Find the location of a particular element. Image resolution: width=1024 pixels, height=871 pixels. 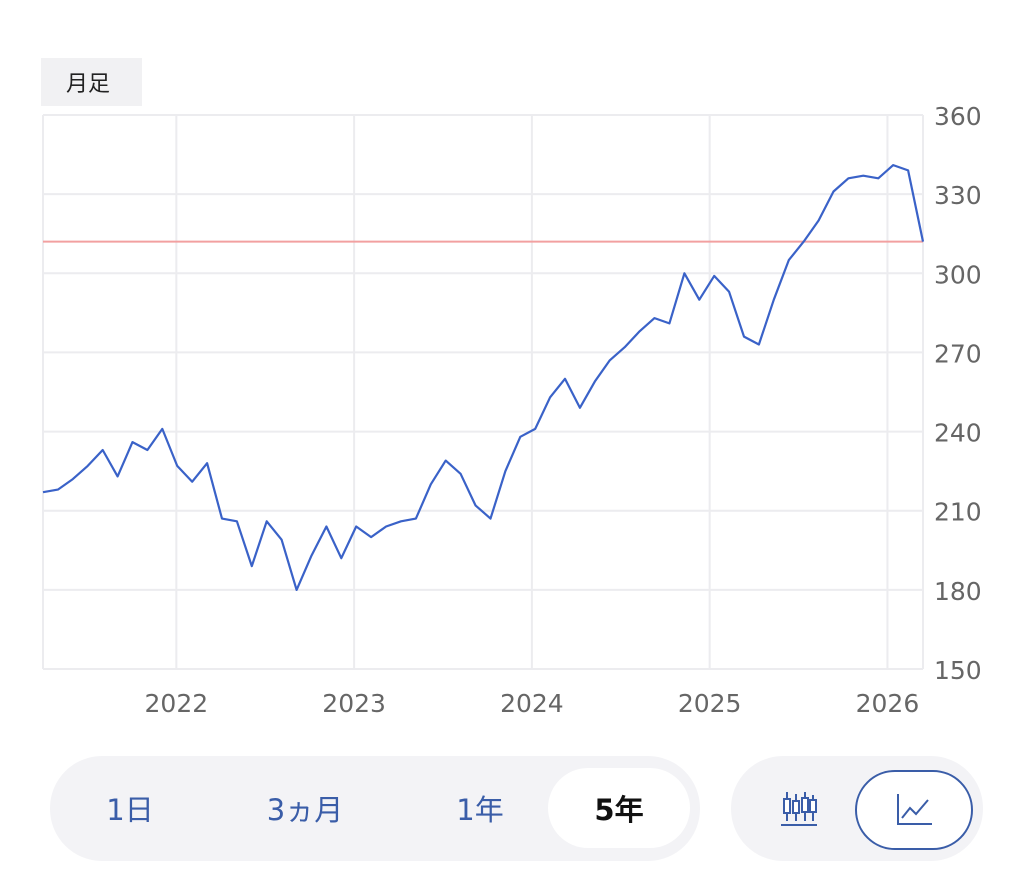

range-3m-label: 3ヵ月 is located at coordinates (305, 810).